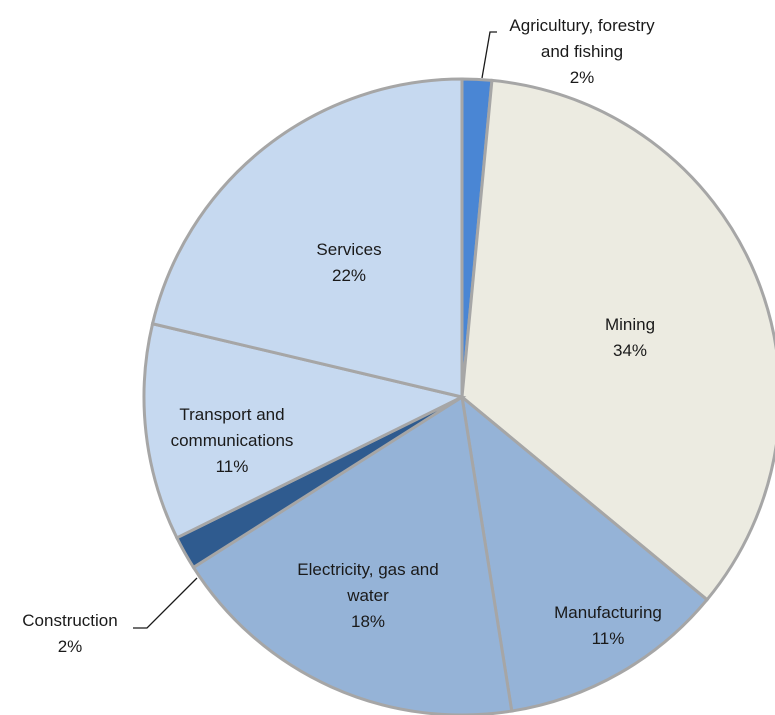 Image resolution: width=775 pixels, height=715 pixels. Describe the element at coordinates (165, 603) in the screenshot. I see `leader-construction` at that location.